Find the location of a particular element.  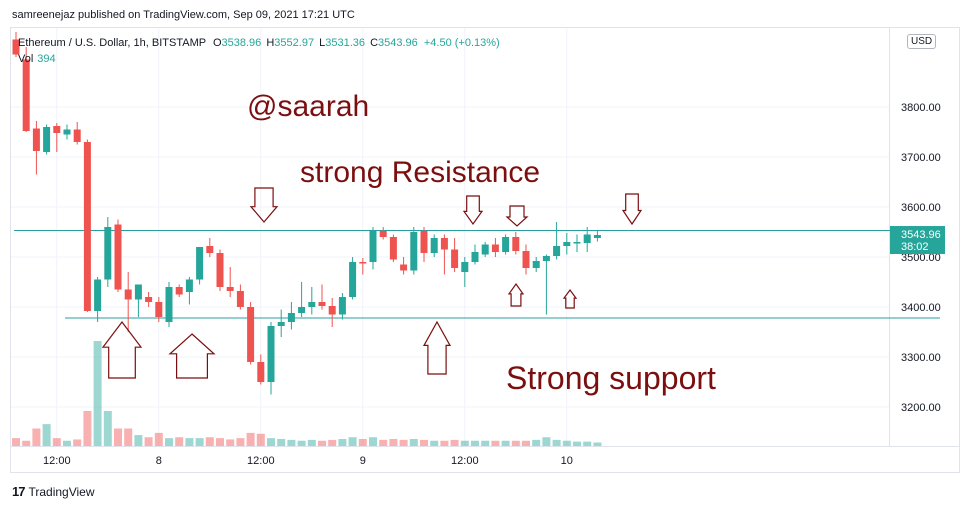

low-label: L is located at coordinates (322, 43).